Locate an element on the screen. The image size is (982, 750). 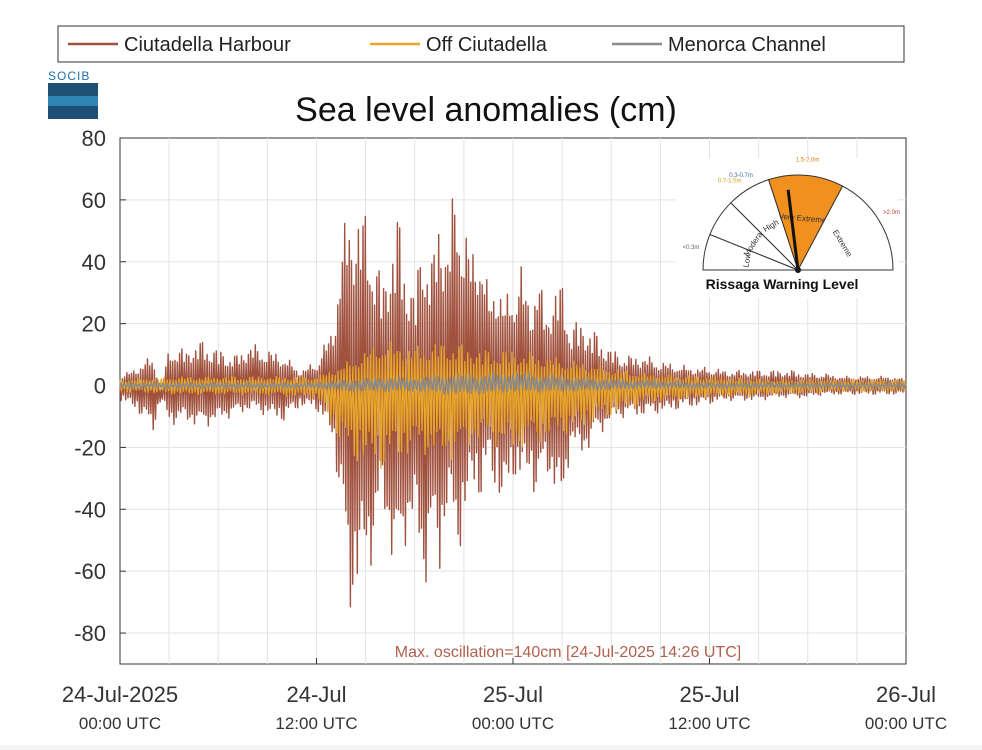
y-tick-label: -80 is located at coordinates (90, 633).